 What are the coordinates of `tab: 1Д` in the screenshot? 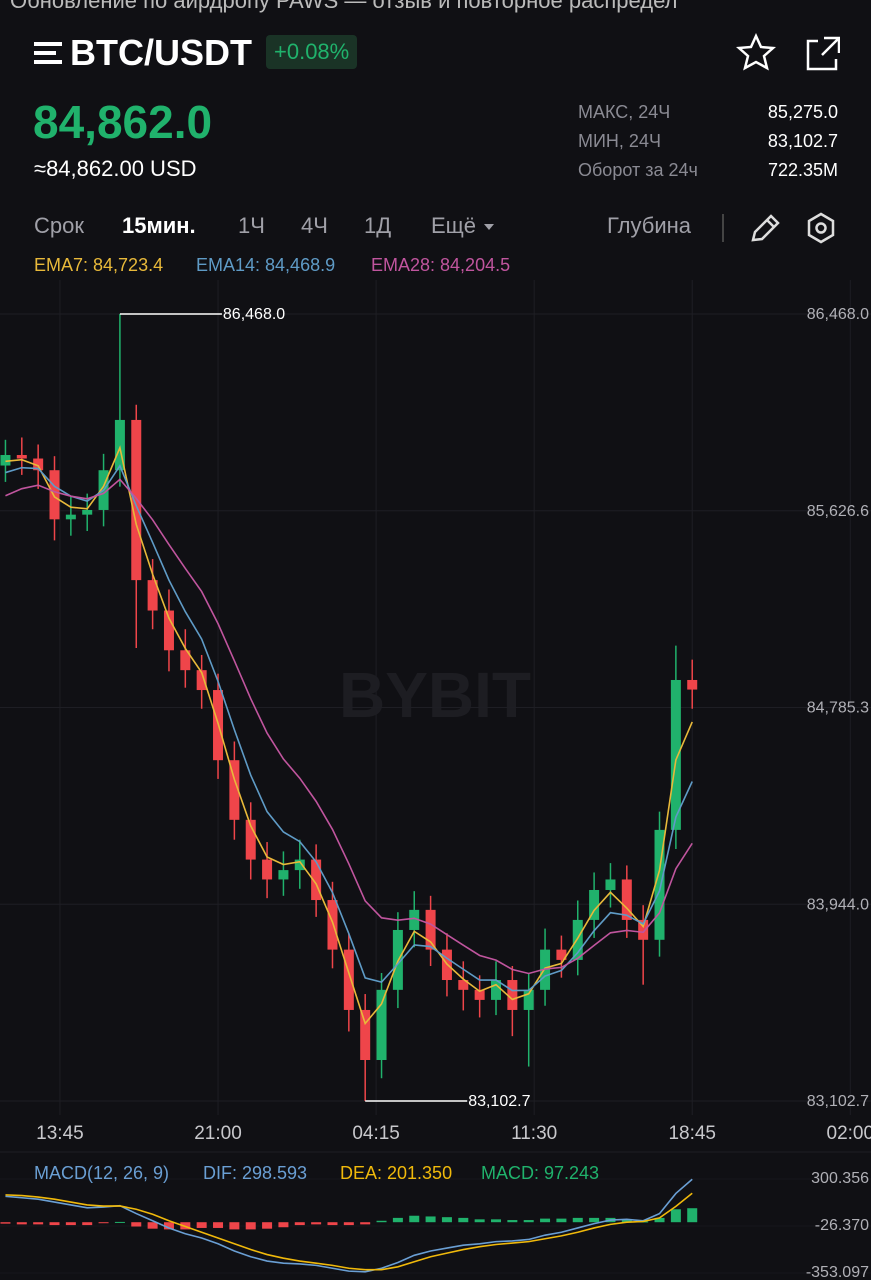 It's located at (378, 225).